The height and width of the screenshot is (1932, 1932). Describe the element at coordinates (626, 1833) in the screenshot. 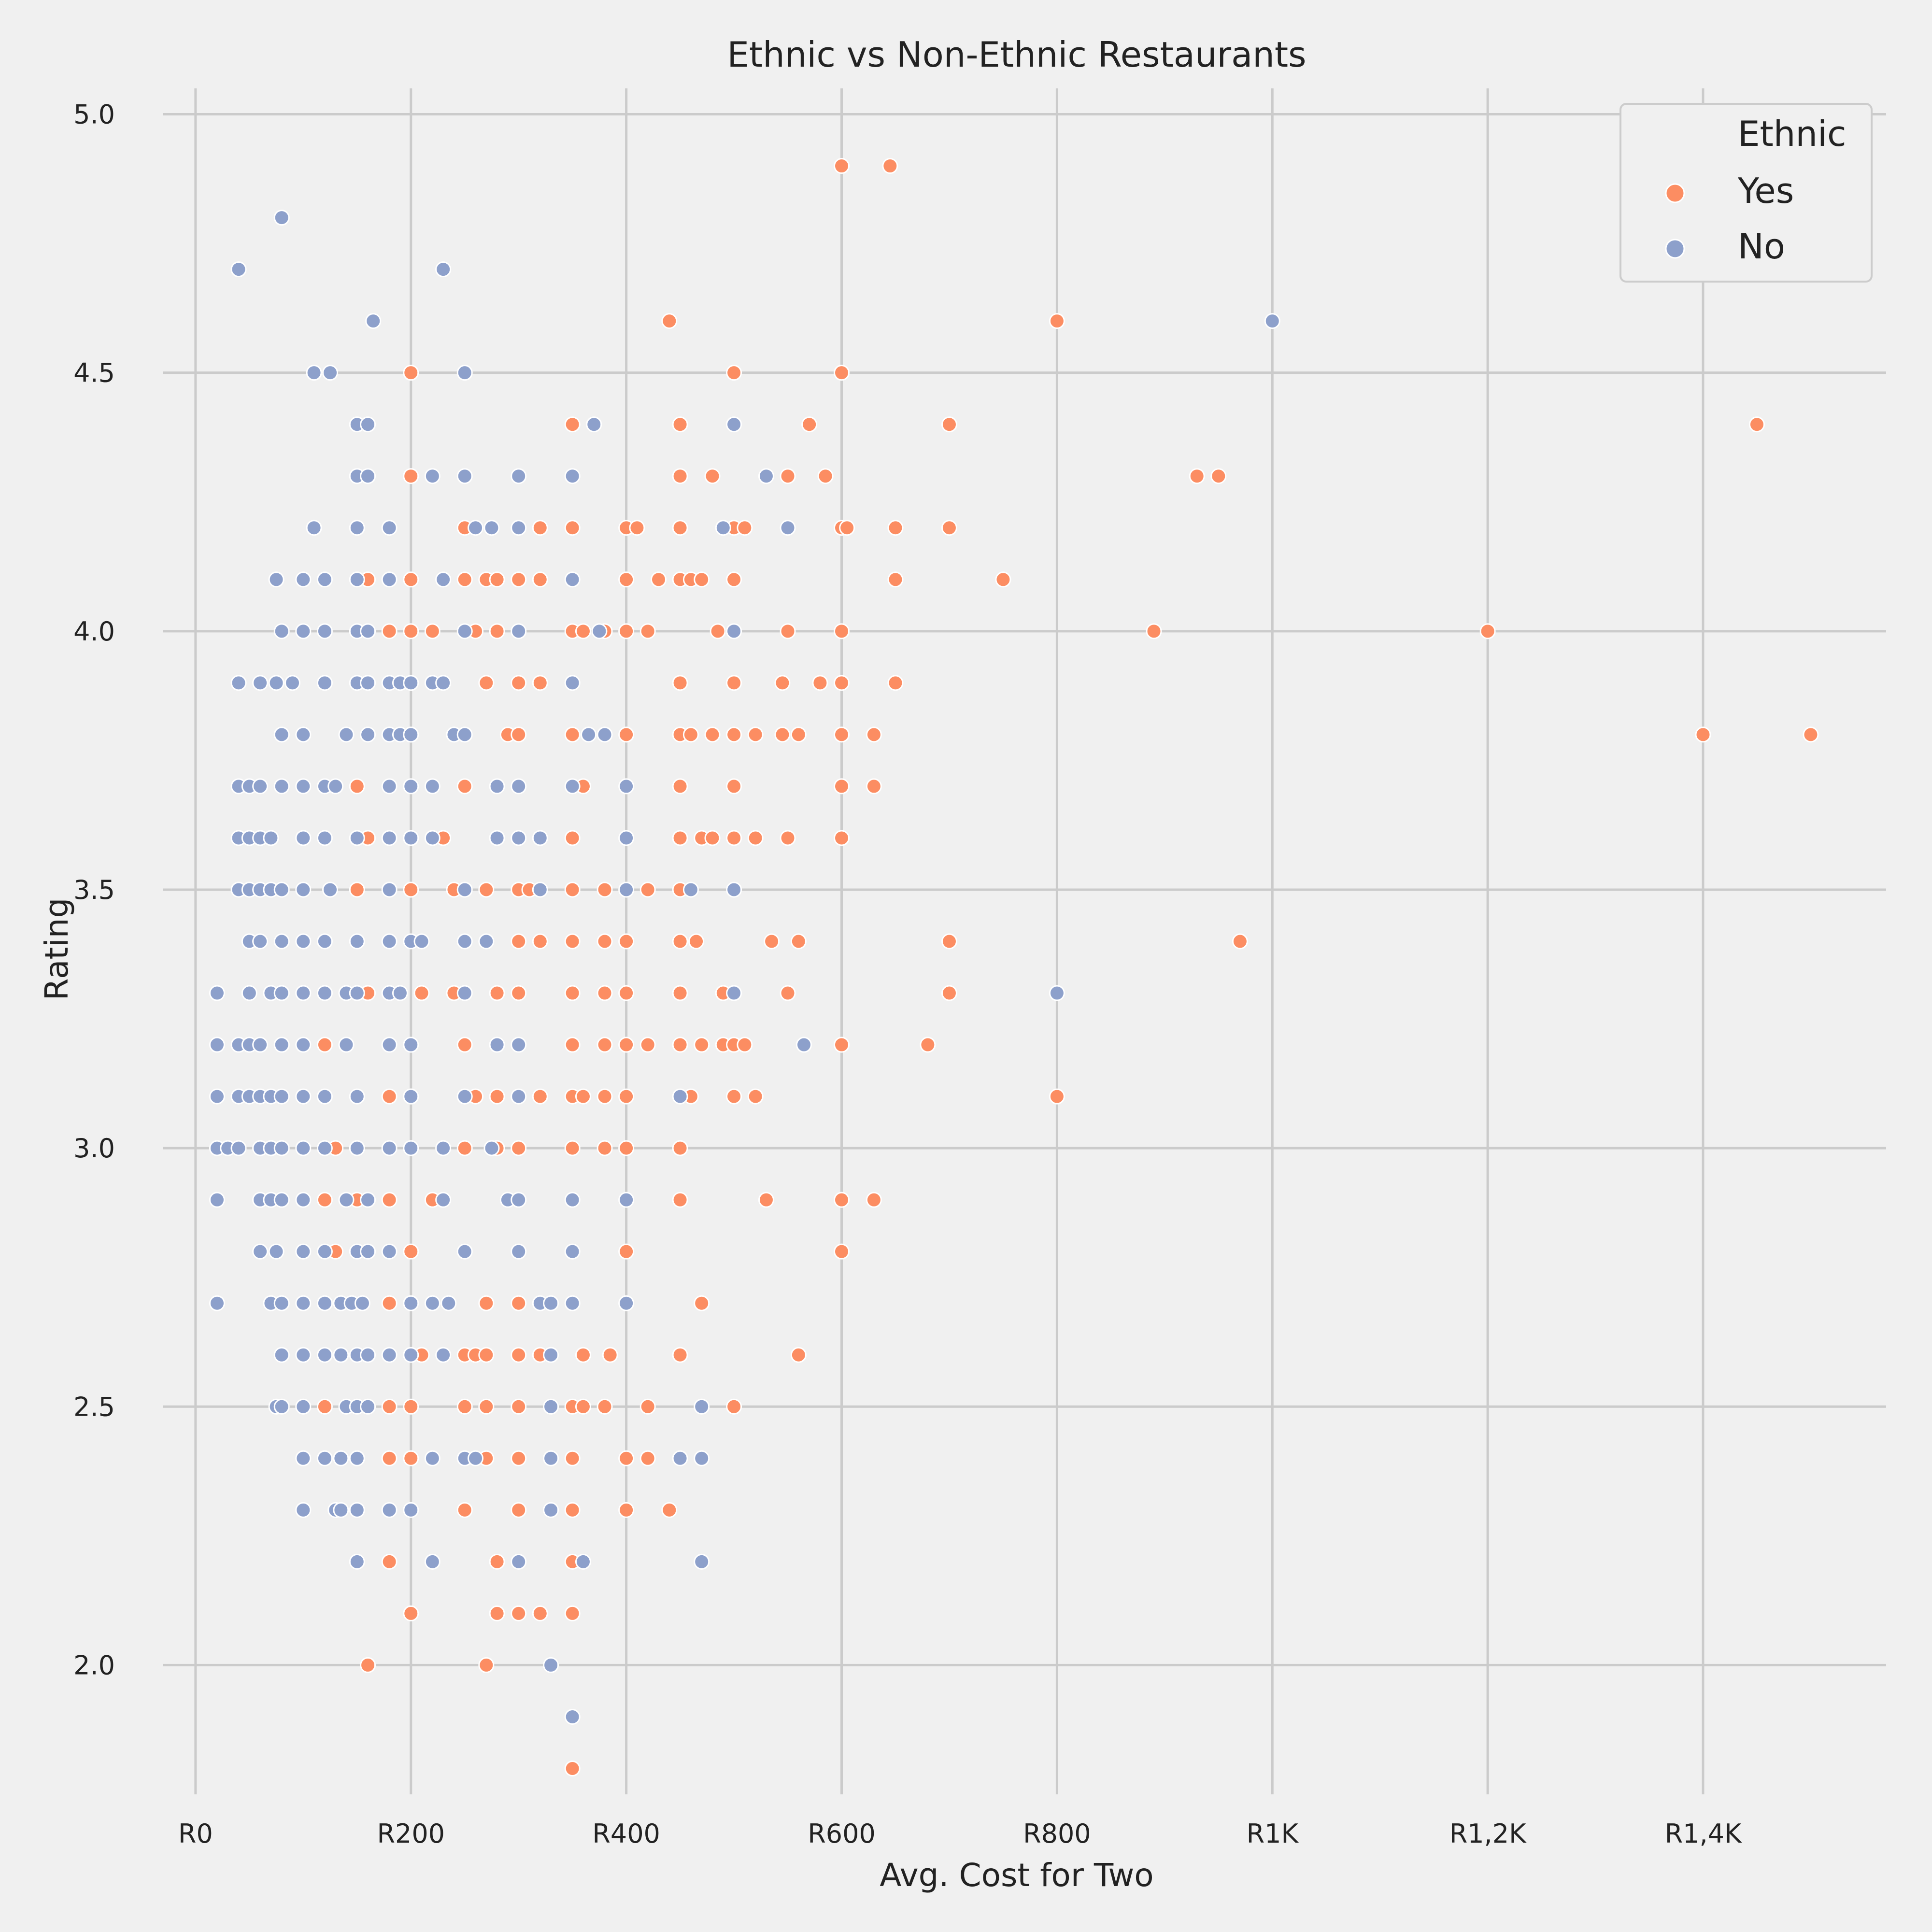

I see `x-tick-label: R400` at that location.